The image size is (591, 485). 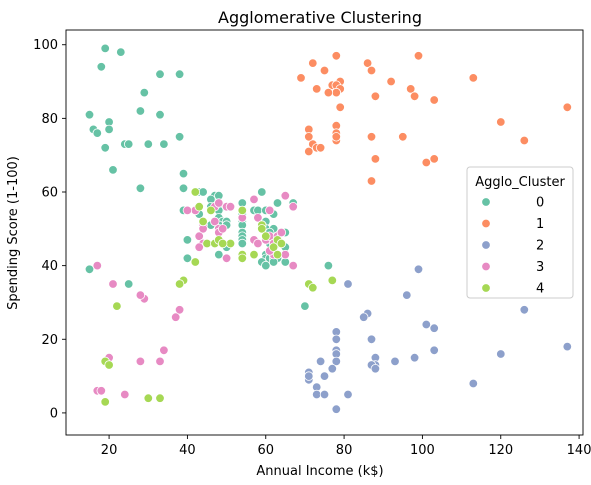 What do you see at coordinates (265, 450) in the screenshot?
I see `x-tick-label: 60` at bounding box center [265, 450].